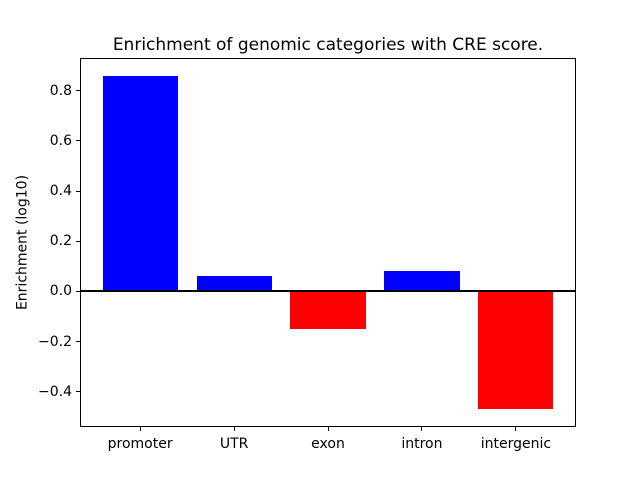 The width and height of the screenshot is (640, 480). What do you see at coordinates (234, 284) in the screenshot?
I see `bar-UTR` at bounding box center [234, 284].